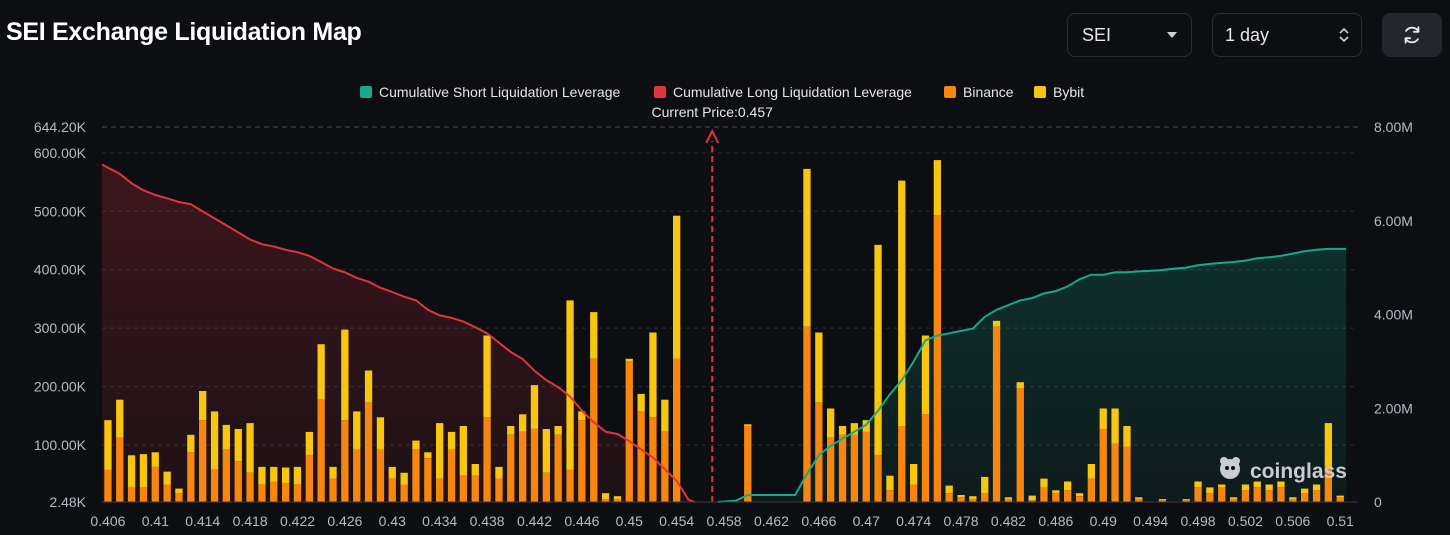  I want to click on x-tick-label: 0.474, so click(913, 521).